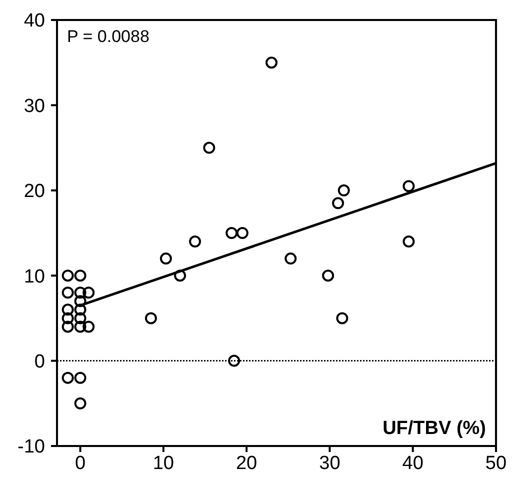  Describe the element at coordinates (108, 36) in the screenshot. I see `annotation: P = 0.0088` at that location.